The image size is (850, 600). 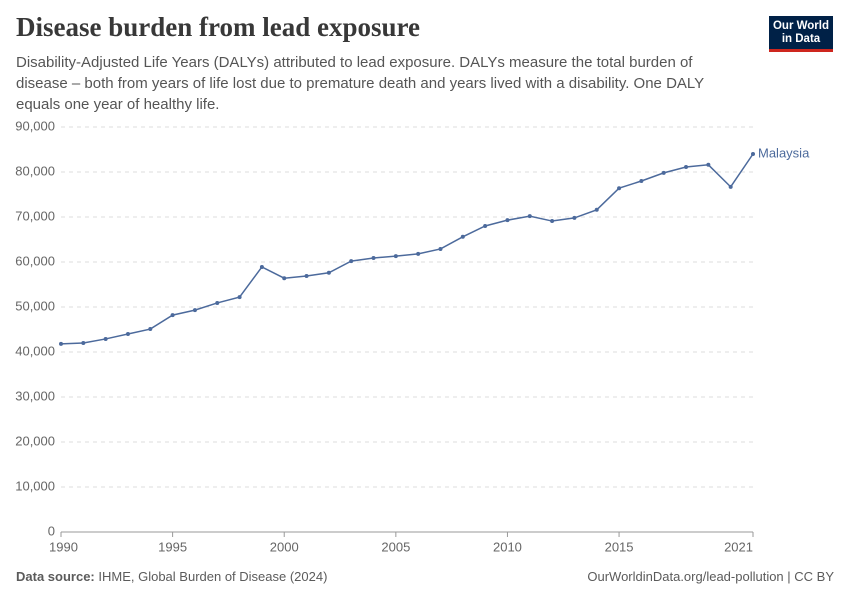 I want to click on y-tick-label: 90,000, so click(x=35, y=125).